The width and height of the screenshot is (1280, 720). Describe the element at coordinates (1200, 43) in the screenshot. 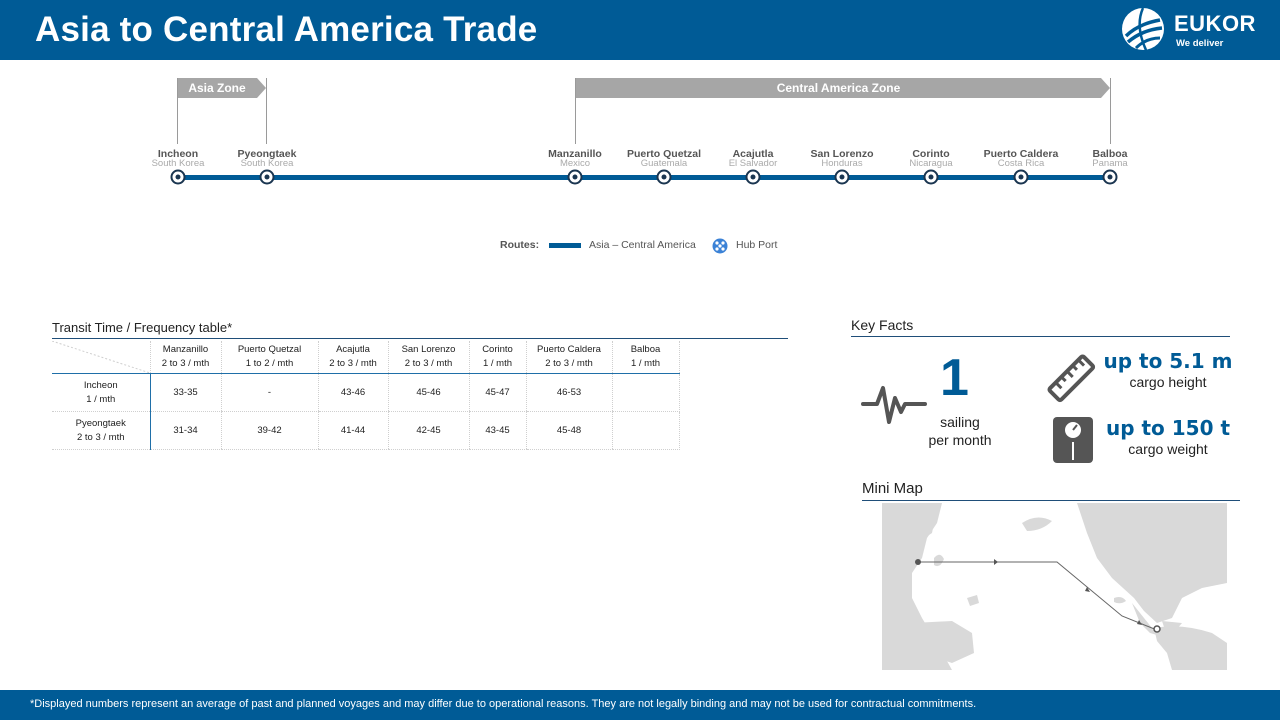

I see `logo-tagline: We deliver` at that location.